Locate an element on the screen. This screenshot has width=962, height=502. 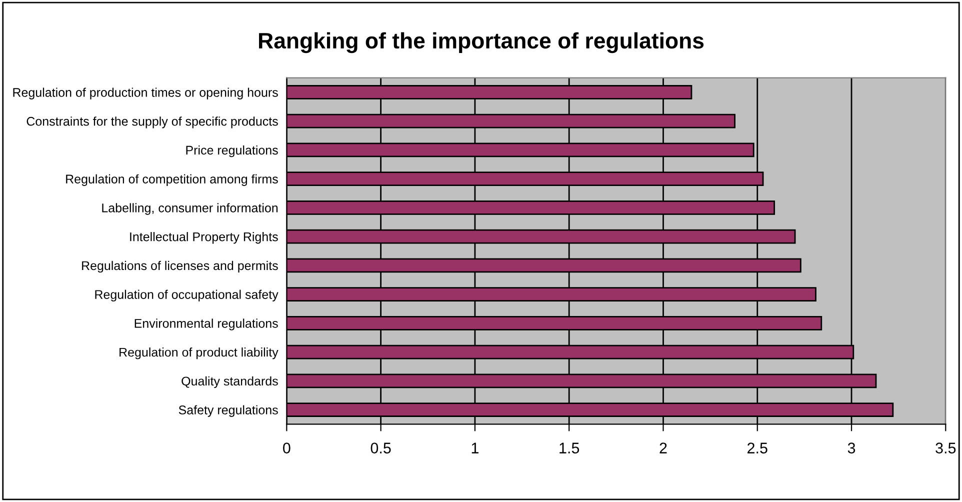
y-tick-label: Price regulations is located at coordinates (232, 151).